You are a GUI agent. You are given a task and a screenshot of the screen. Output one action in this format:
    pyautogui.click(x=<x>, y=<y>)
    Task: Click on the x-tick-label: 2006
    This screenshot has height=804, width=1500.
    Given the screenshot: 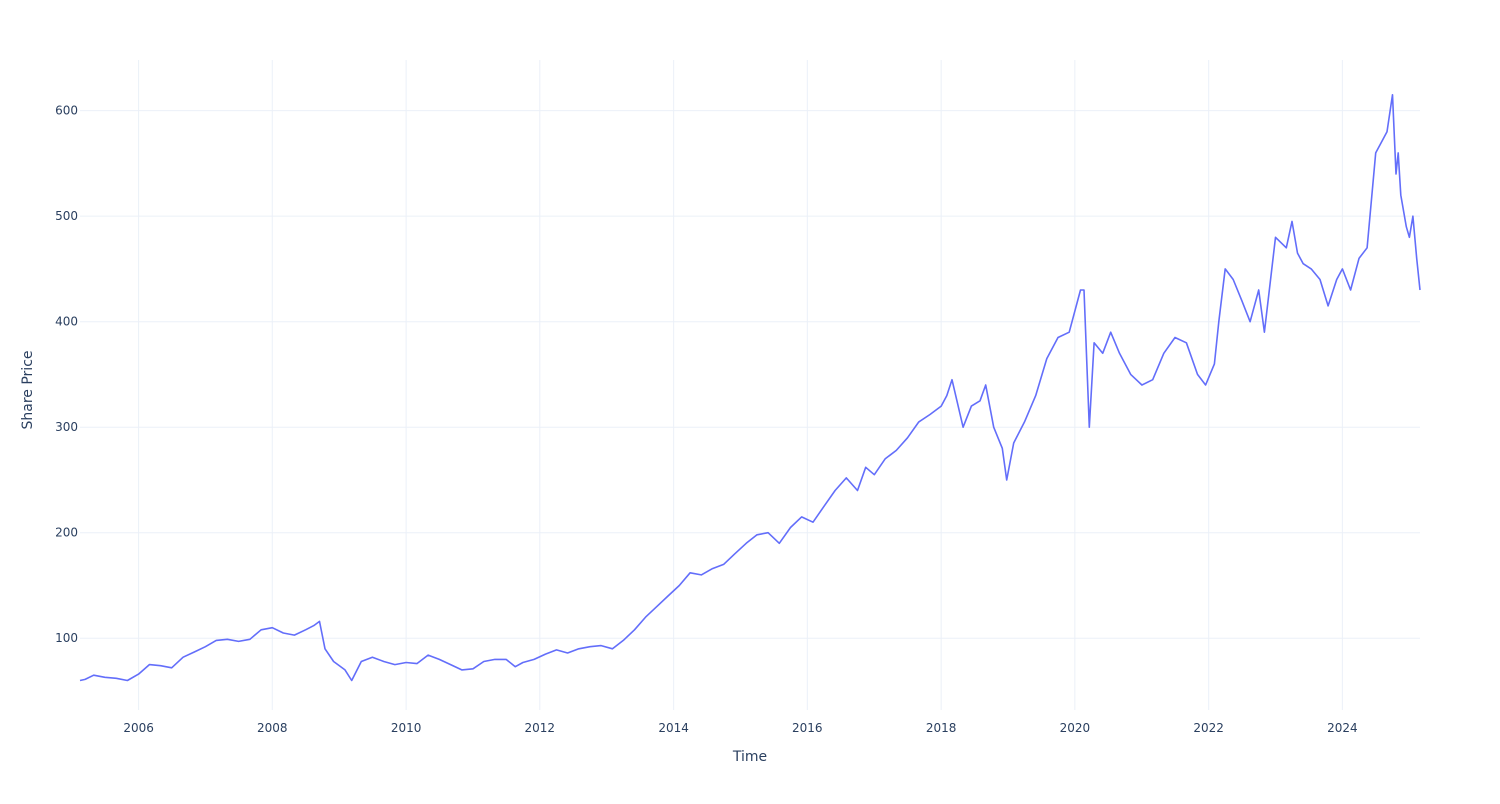 What is the action you would take?
    pyautogui.click(x=138, y=728)
    